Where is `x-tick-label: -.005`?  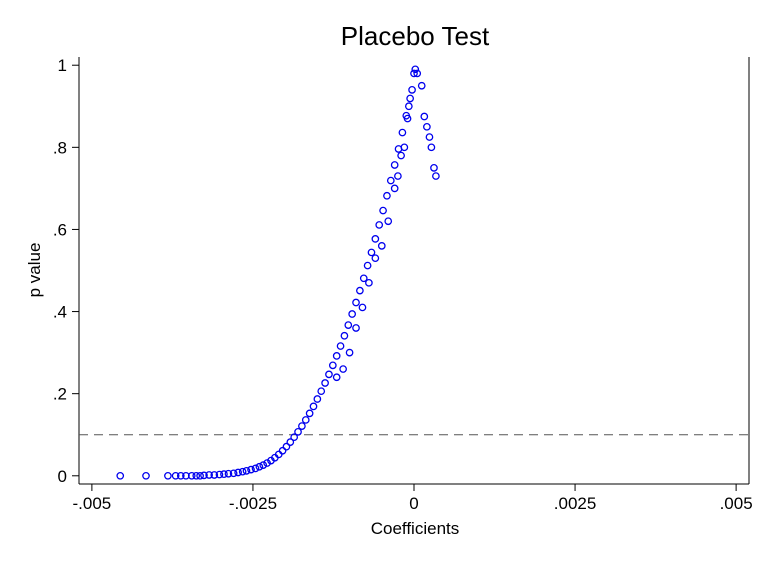
x-tick-label: -.005 is located at coordinates (92, 503).